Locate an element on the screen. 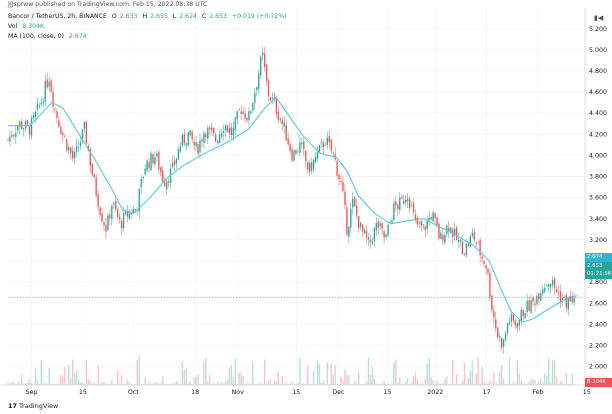 The width and height of the screenshot is (612, 414). symbol-title: Bancor / TetherUS, 2h, BINANCE is located at coordinates (57, 16).